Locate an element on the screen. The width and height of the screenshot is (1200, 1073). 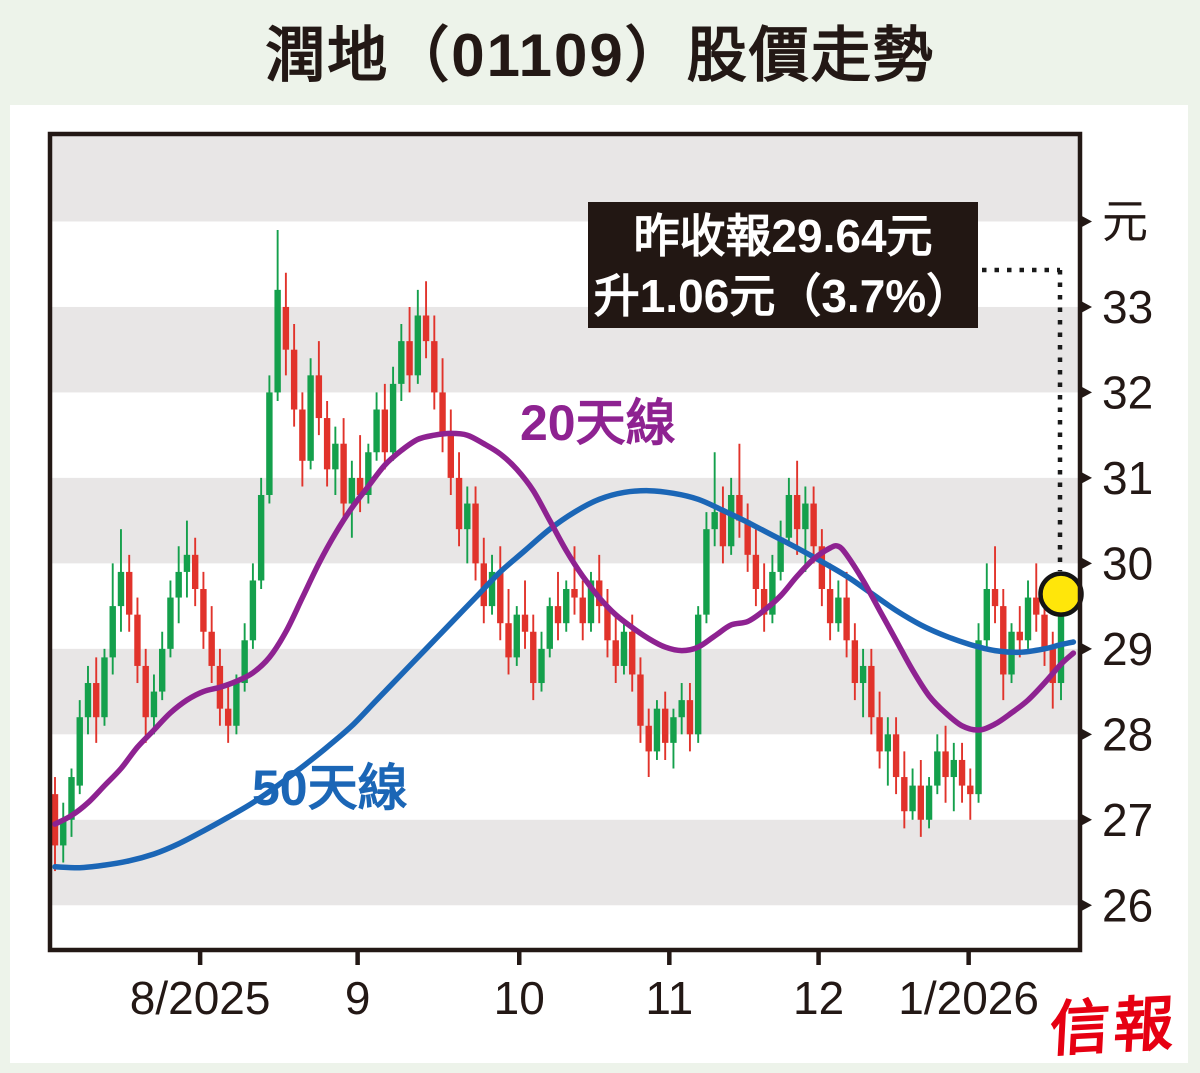
y-axis-tick-label: 26 is located at coordinates (1127, 905).